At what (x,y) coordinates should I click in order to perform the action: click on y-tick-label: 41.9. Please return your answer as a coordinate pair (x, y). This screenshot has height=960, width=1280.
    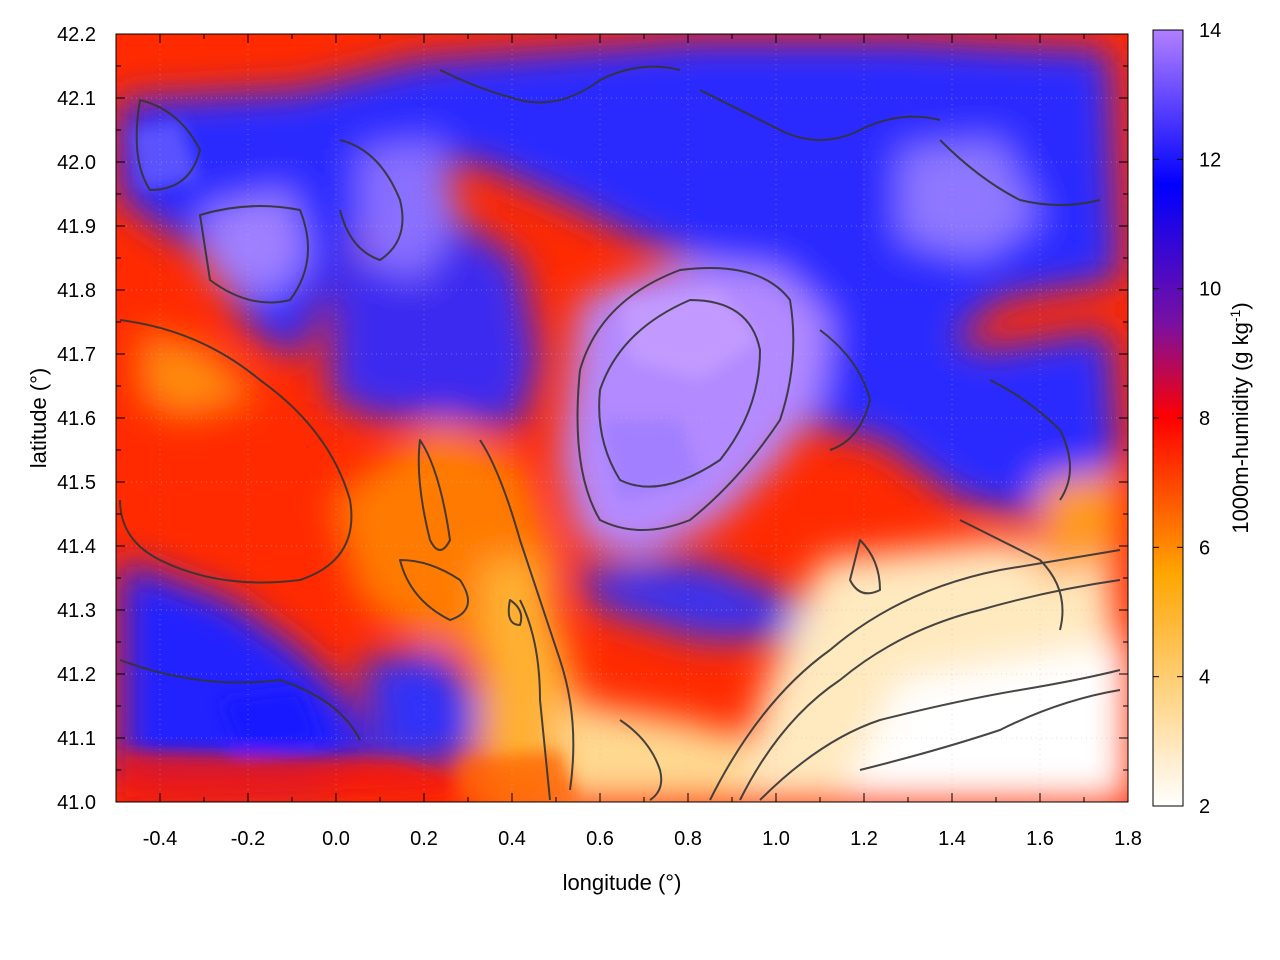
    Looking at the image, I should click on (76, 227).